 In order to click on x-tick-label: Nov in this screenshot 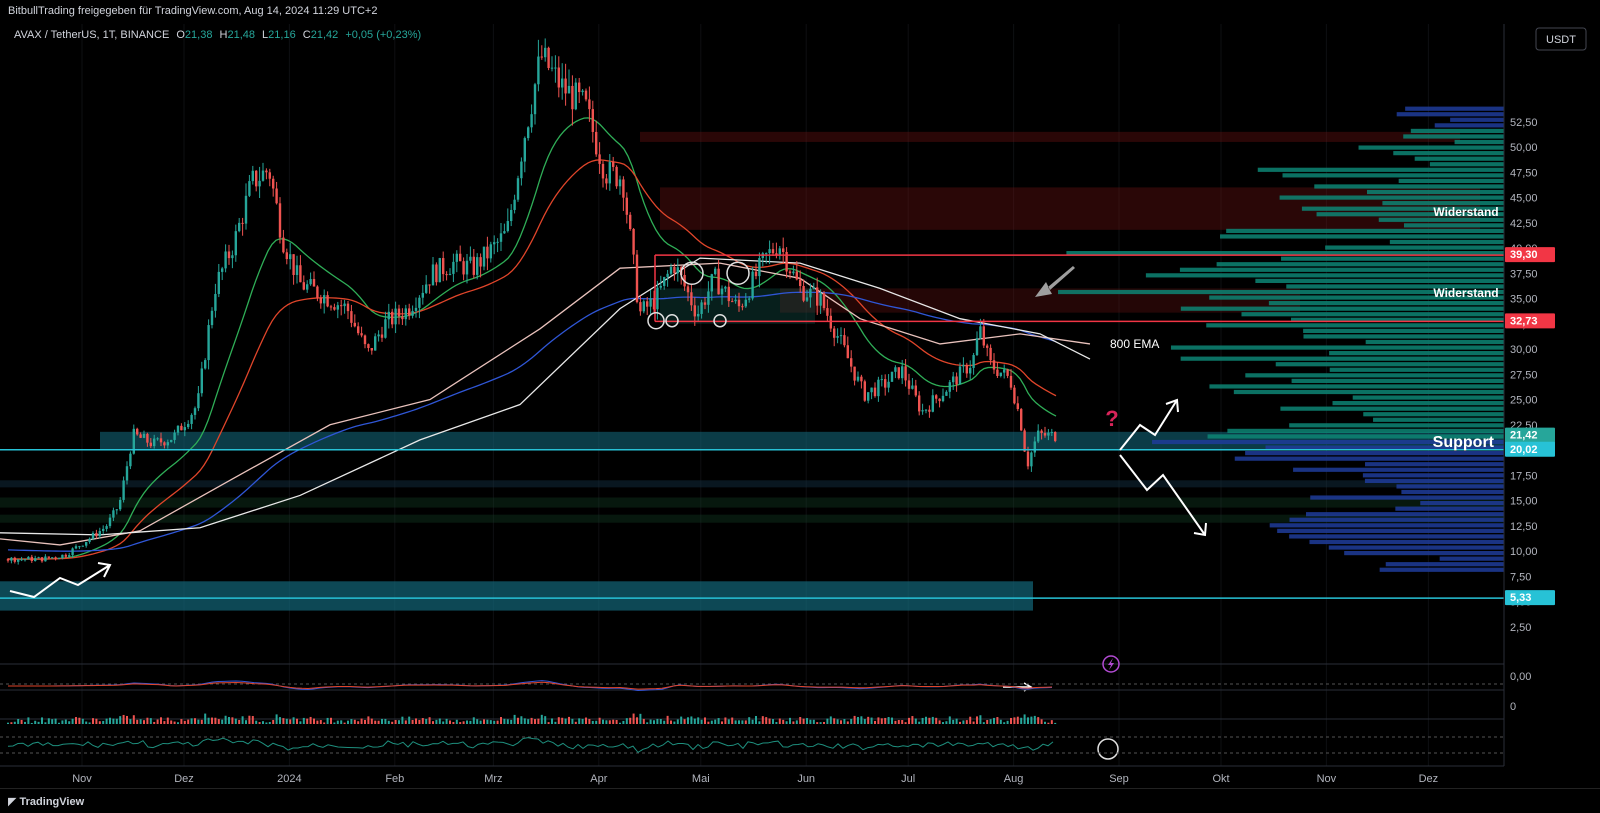, I will do `click(1327, 779)`.